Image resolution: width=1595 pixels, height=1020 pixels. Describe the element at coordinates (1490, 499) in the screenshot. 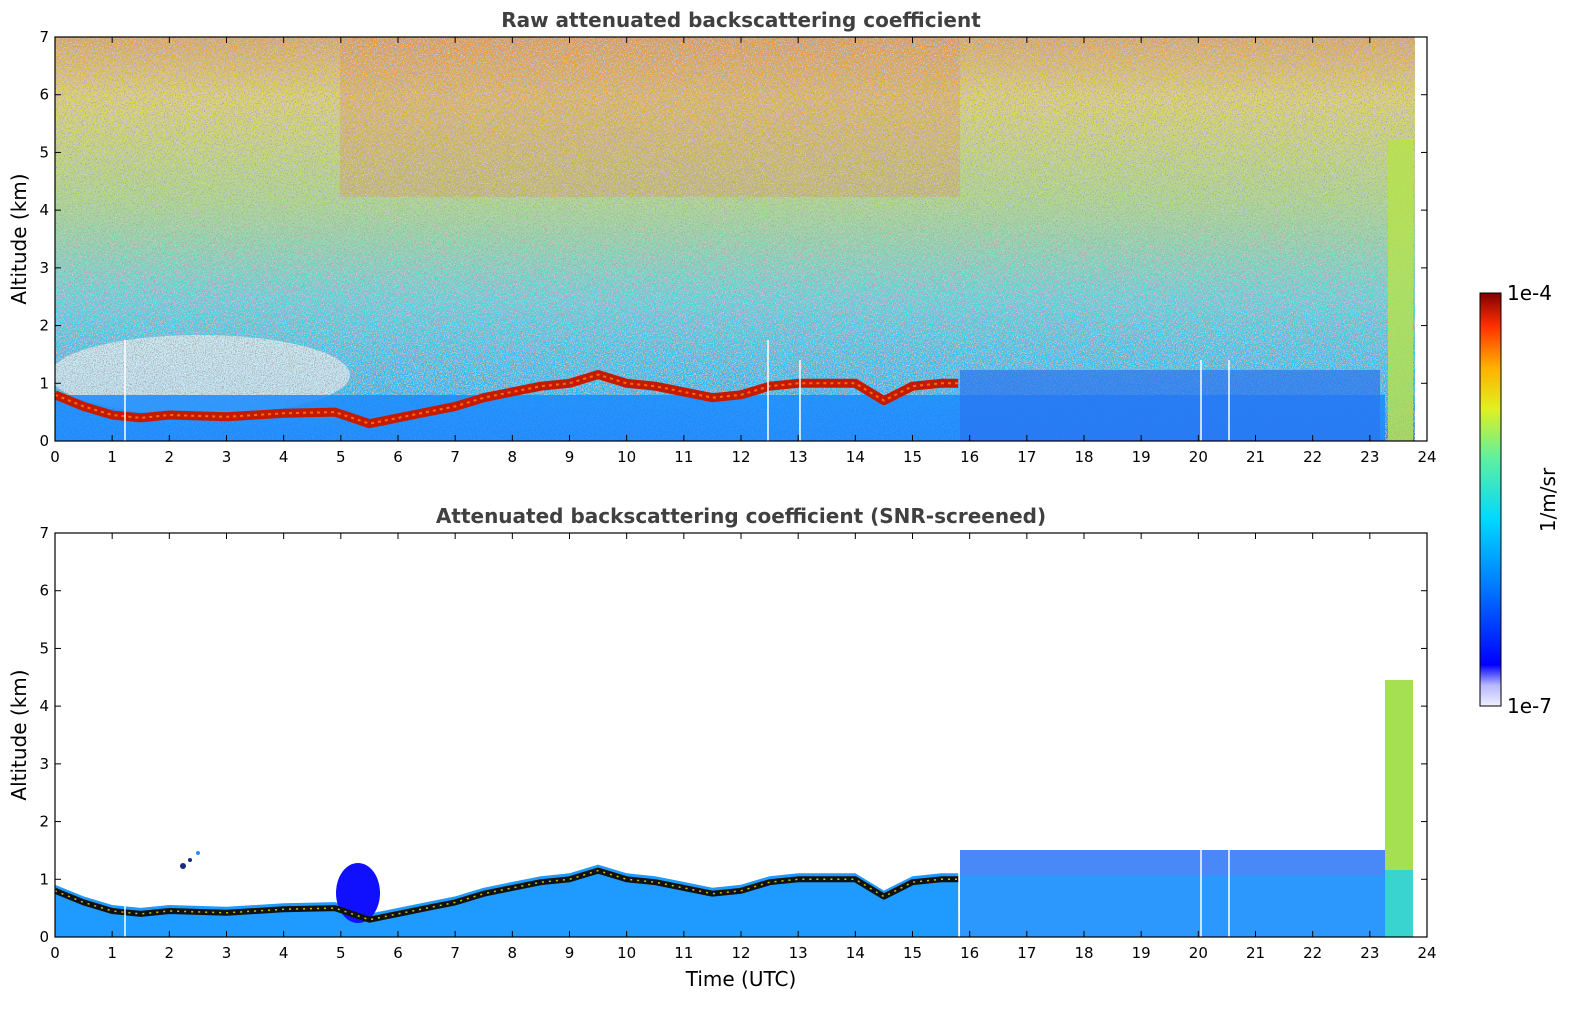

I see `colorbar-gradient` at that location.